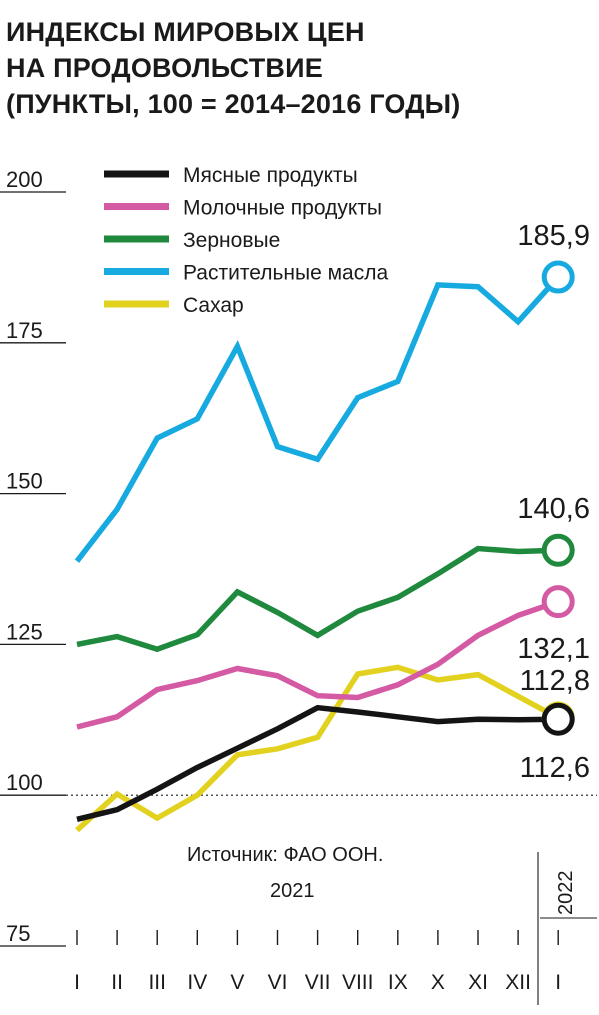 This screenshot has height=1015, width=599. What do you see at coordinates (438, 982) in the screenshot?
I see `x-tick-label-9: X` at bounding box center [438, 982].